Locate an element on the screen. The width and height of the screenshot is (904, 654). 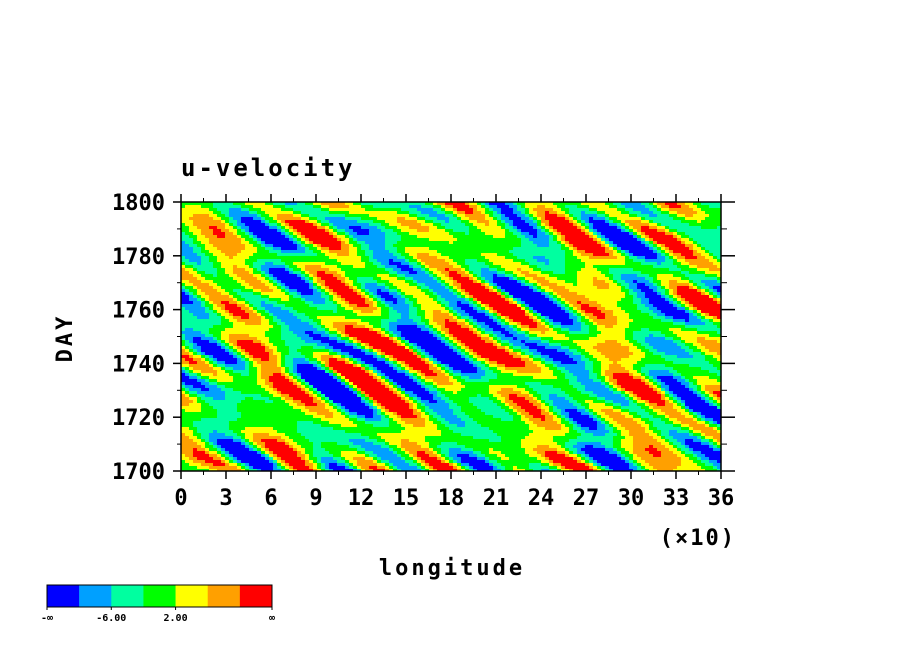
x-tick-label: 36 is located at coordinates (721, 498).